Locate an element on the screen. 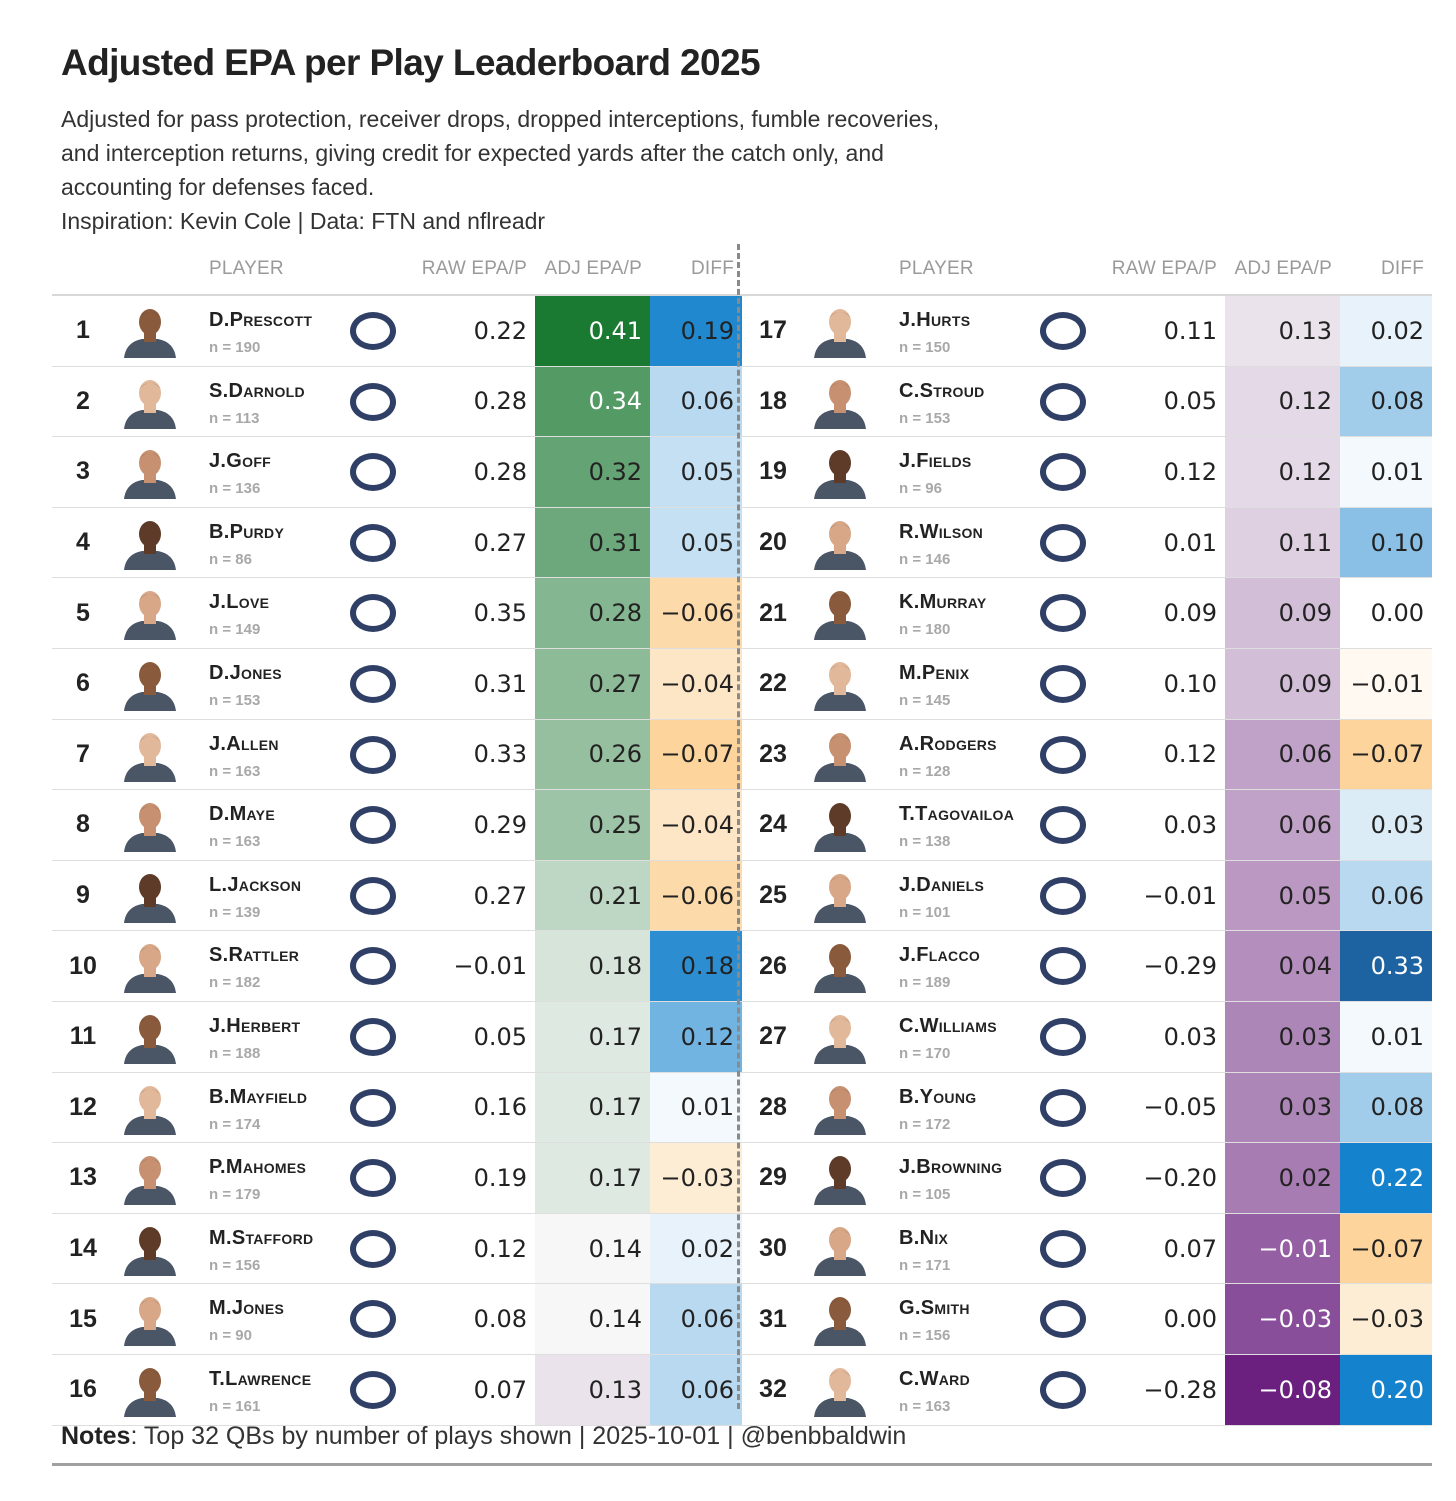 The height and width of the screenshot is (1501, 1456). rank-cell: 27 is located at coordinates (773, 1036).